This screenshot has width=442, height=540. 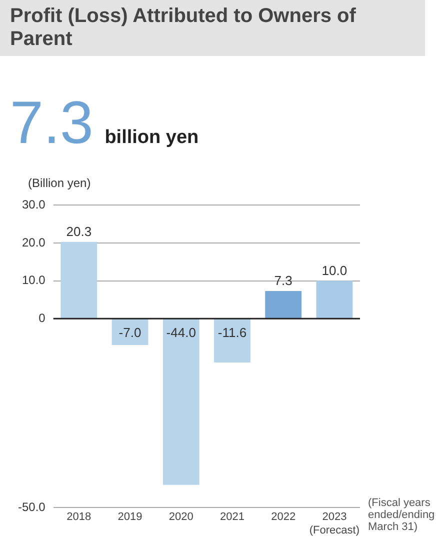 What do you see at coordinates (34, 242) in the screenshot?
I see `y-tick-label: 20.0` at bounding box center [34, 242].